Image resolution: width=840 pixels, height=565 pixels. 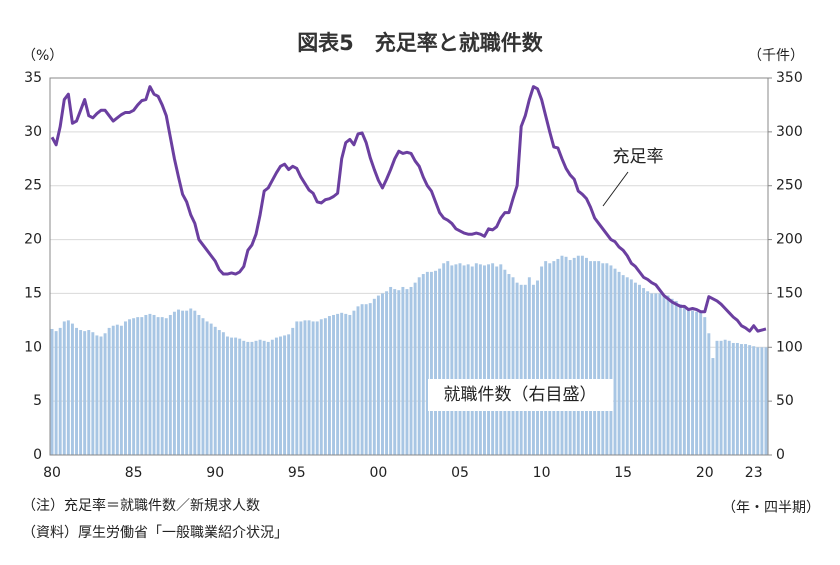 What do you see at coordinates (615, 189) in the screenshot?
I see `leader-line` at bounding box center [615, 189].